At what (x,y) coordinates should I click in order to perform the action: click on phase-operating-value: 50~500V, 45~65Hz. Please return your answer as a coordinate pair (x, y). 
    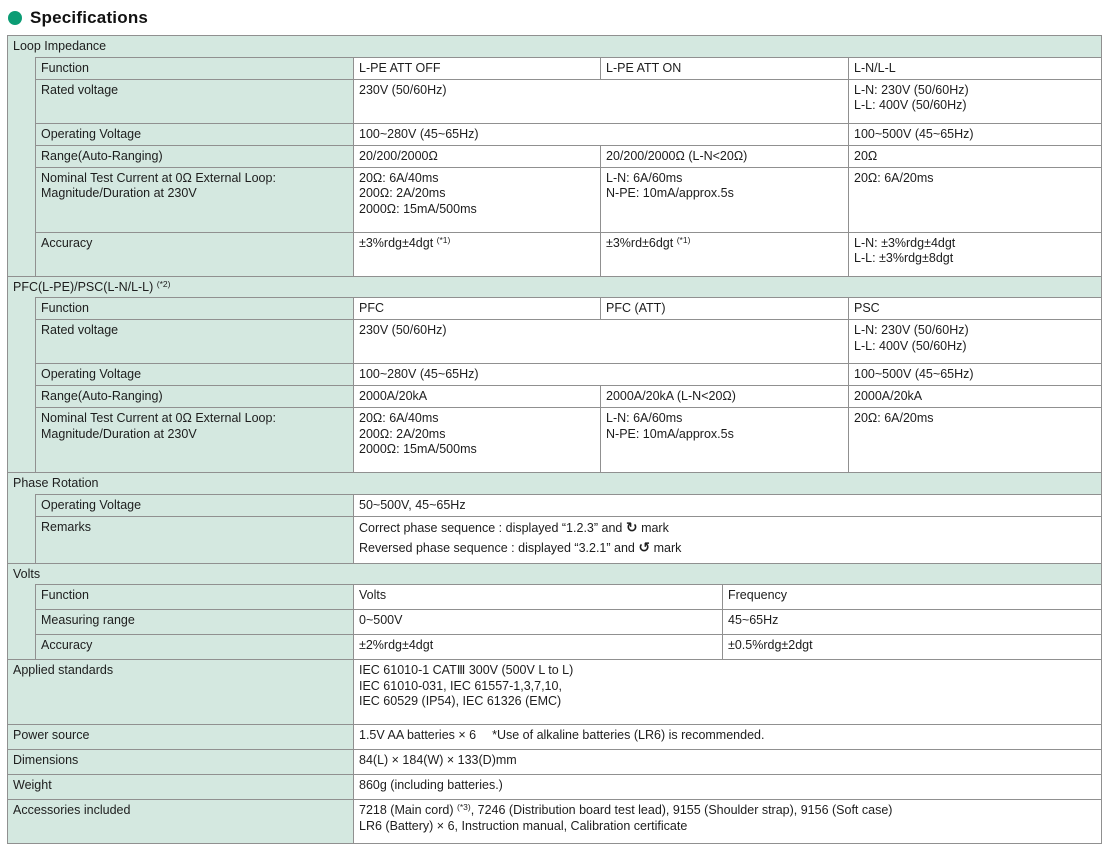
    Looking at the image, I should click on (727, 505).